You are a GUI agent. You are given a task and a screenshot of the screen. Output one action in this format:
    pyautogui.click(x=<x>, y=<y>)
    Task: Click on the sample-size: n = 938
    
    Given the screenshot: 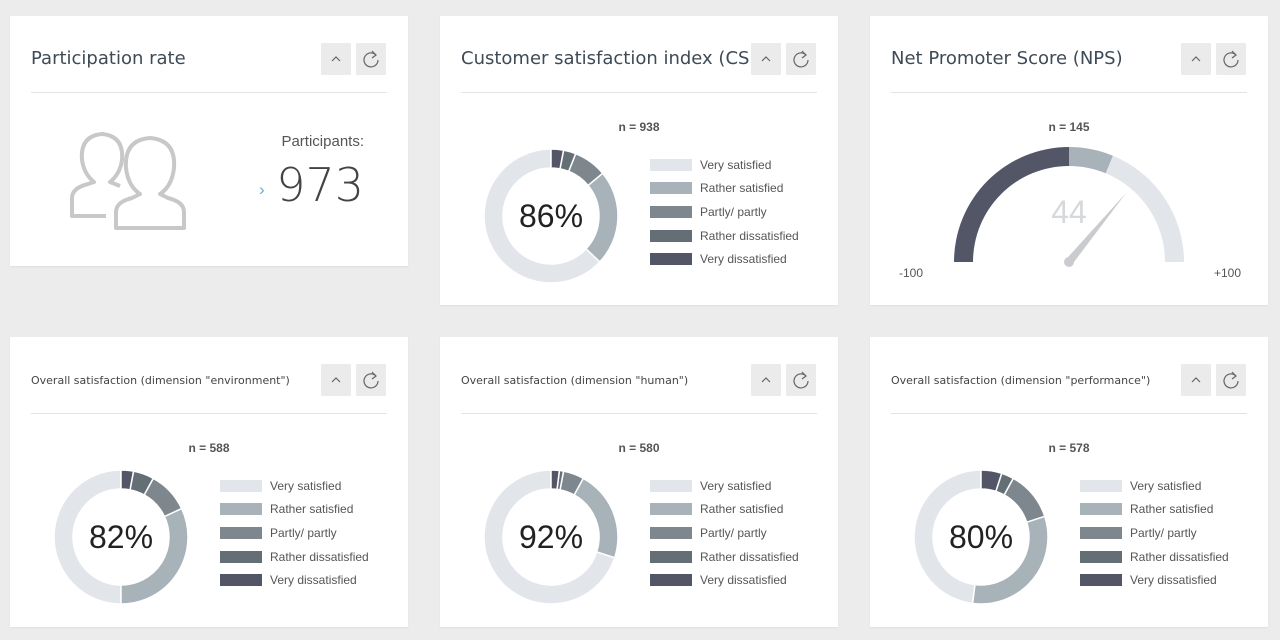 What is the action you would take?
    pyautogui.click(x=639, y=127)
    